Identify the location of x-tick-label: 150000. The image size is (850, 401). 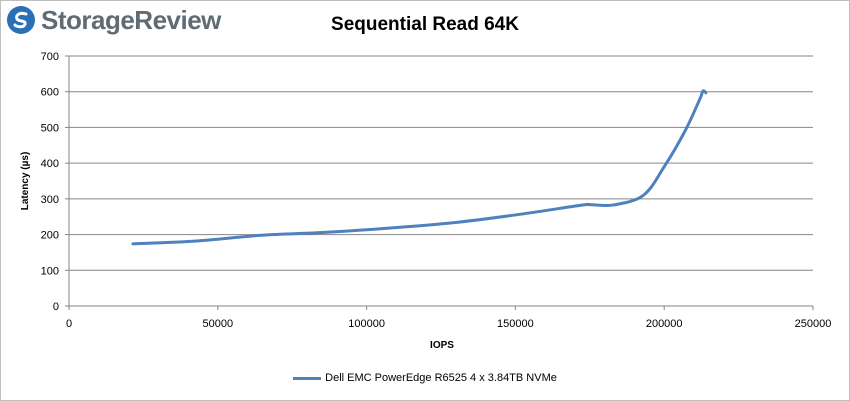
(515, 324).